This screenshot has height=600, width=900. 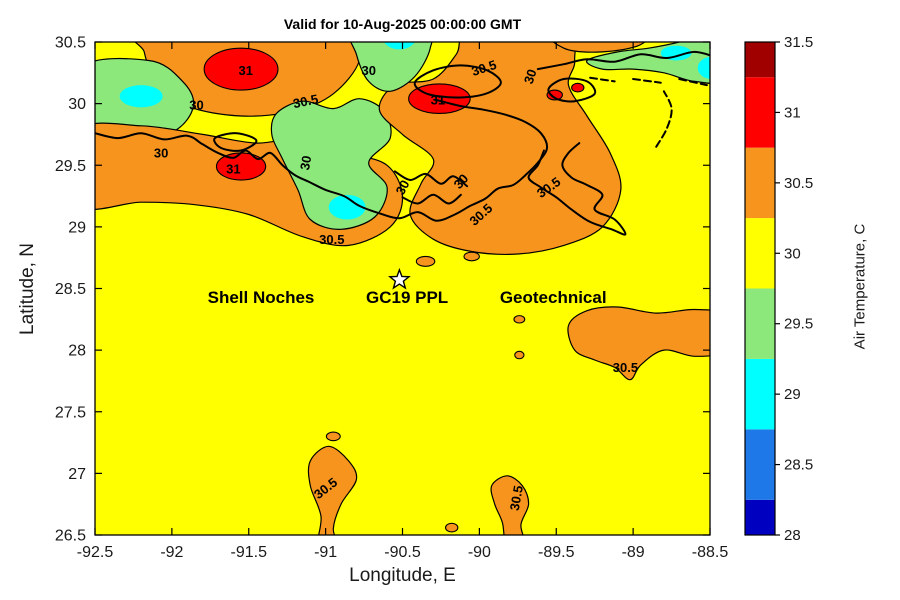 What do you see at coordinates (77, 351) in the screenshot?
I see `y-tick-label: 28` at bounding box center [77, 351].